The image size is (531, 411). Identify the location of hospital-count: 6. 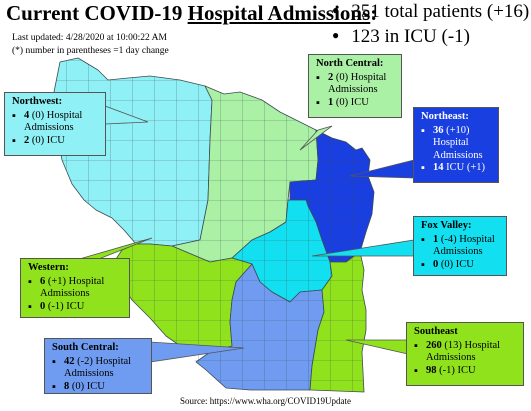
(43, 281).